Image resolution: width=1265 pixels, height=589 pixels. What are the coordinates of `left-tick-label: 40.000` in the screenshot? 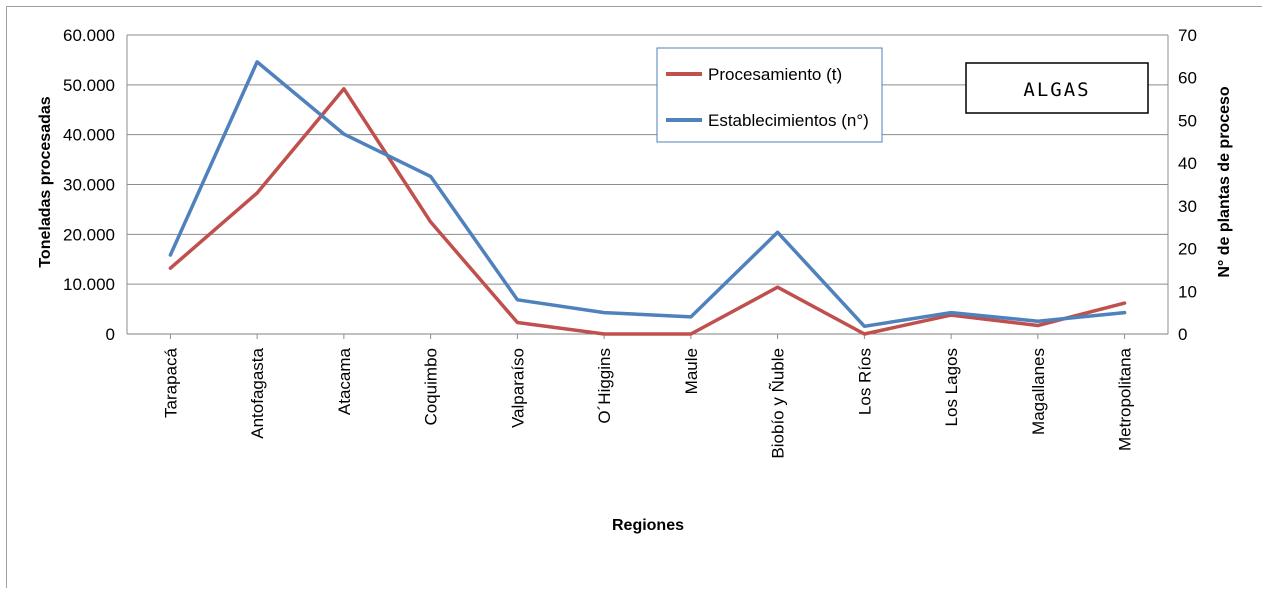 It's located at (89, 135).